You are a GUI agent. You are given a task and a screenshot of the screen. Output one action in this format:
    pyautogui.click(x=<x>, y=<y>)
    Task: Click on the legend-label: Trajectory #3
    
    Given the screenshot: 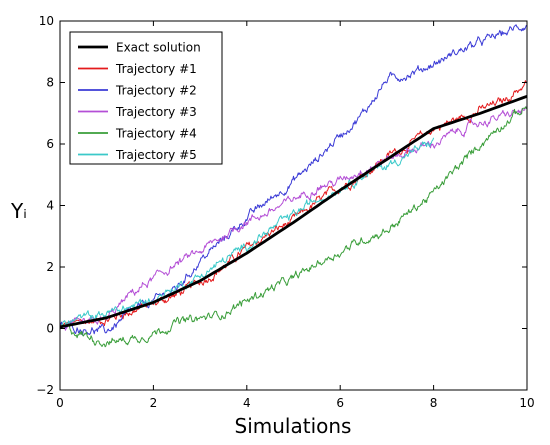 What is the action you would take?
    pyautogui.click(x=156, y=112)
    